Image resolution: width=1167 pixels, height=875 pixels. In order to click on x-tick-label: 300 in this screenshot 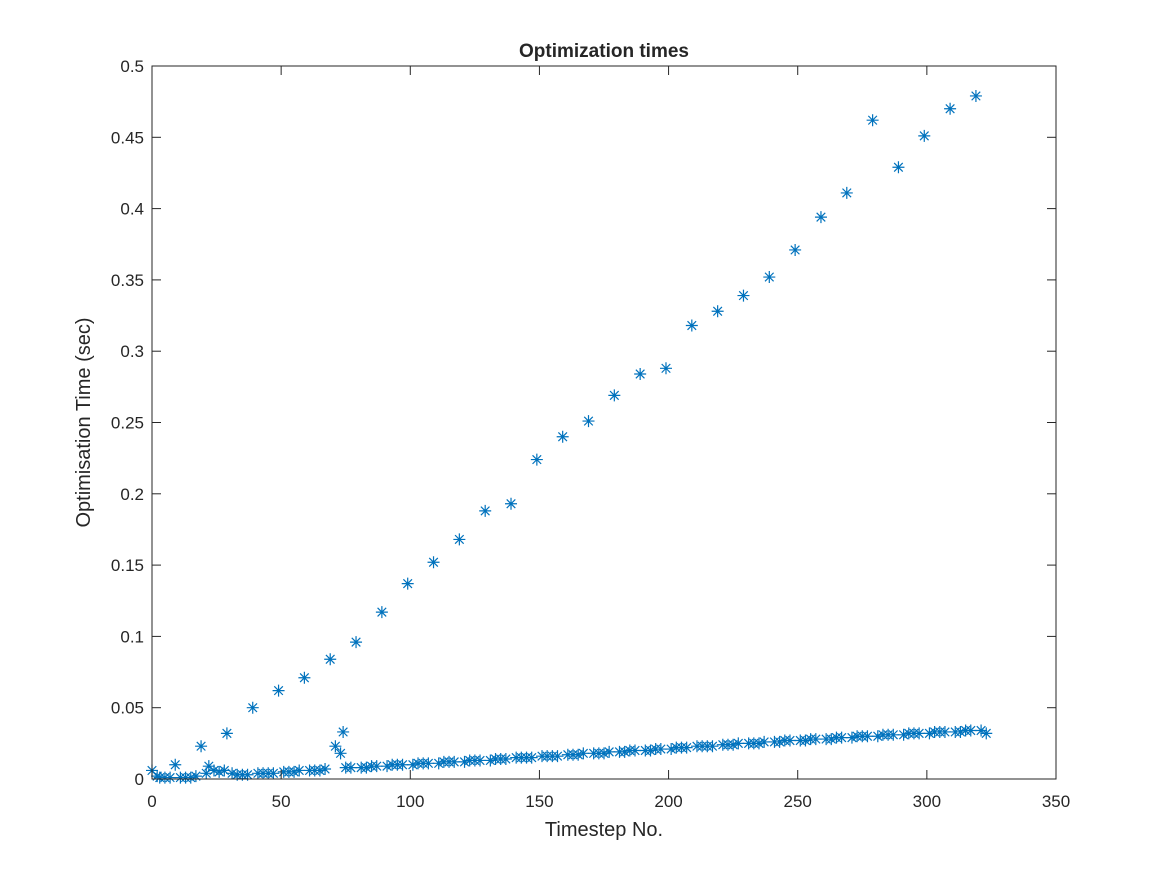, I will do `click(927, 801)`.